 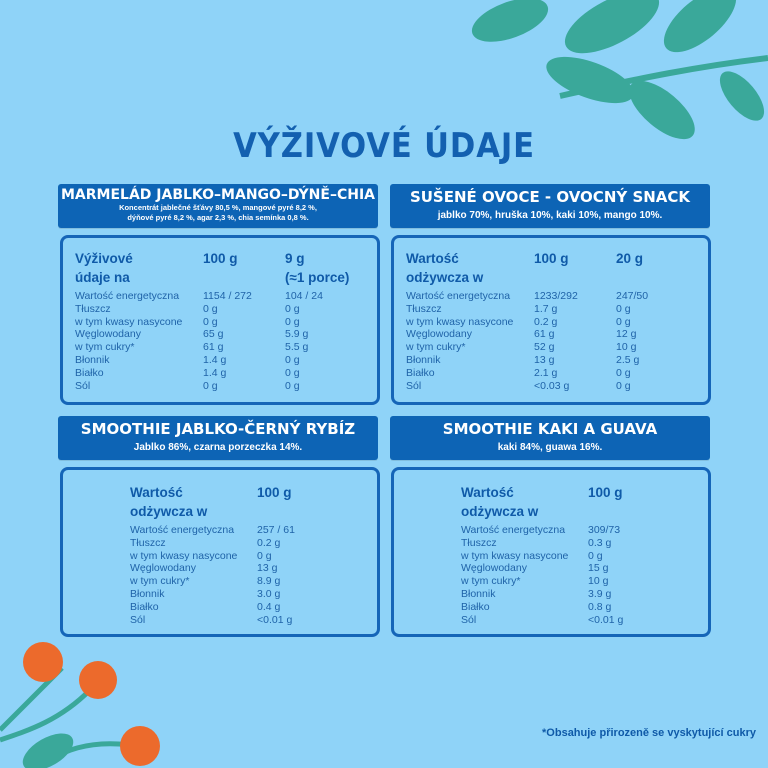 I want to click on row-value: 1233/292, so click(x=556, y=296).